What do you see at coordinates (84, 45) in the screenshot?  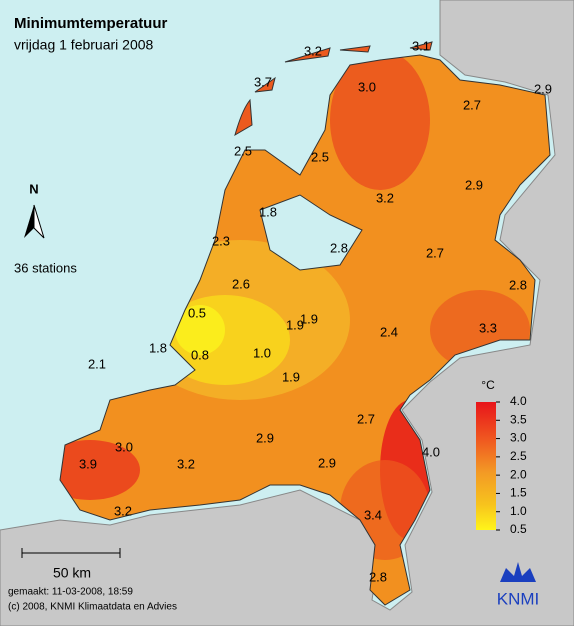 I see `subtitle: vrijdag 1 februari 2008` at bounding box center [84, 45].